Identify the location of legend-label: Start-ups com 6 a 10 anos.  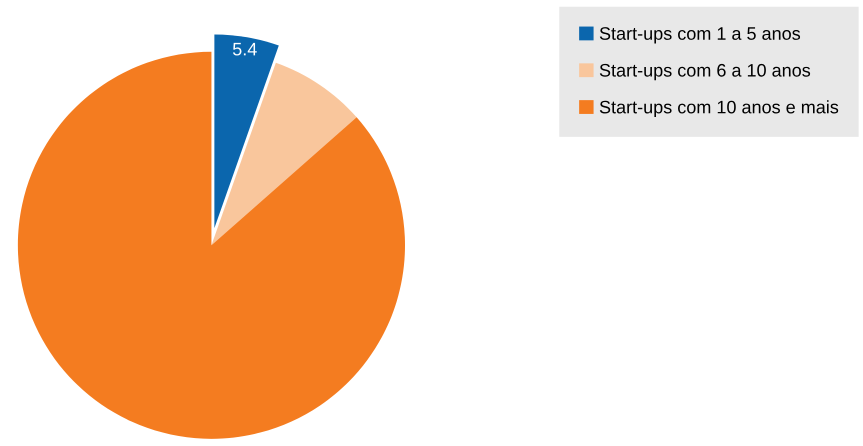
(705, 72).